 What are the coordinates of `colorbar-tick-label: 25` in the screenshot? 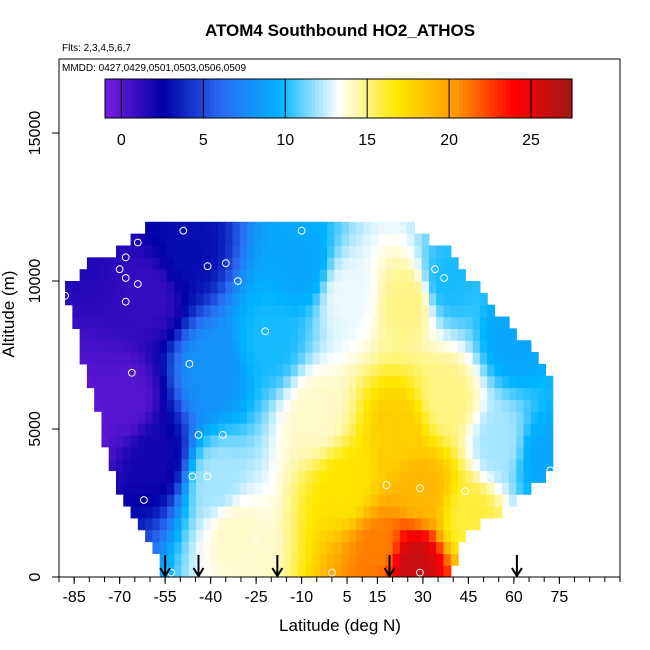 It's located at (531, 140).